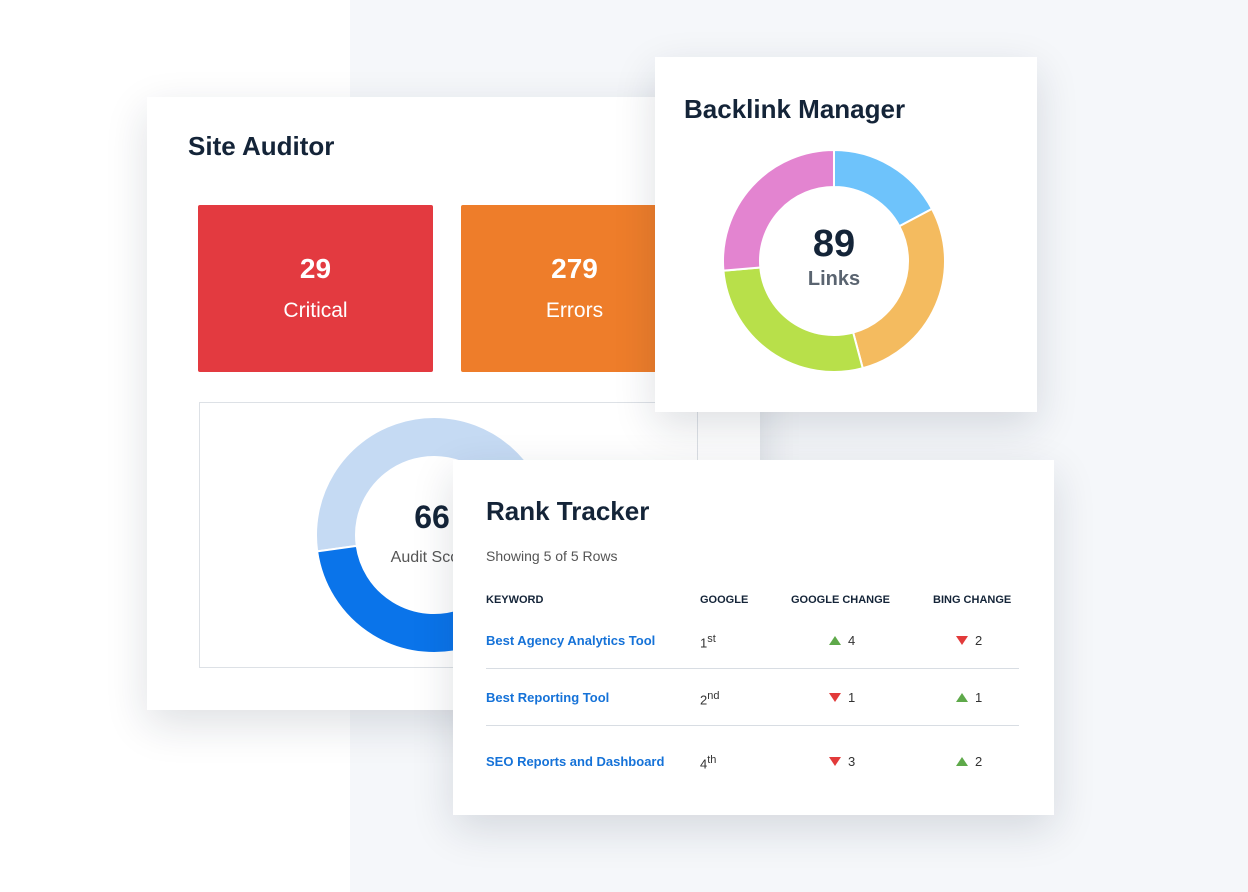 Image resolution: width=1248 pixels, height=892 pixels. I want to click on rank-suffix: nd, so click(713, 696).